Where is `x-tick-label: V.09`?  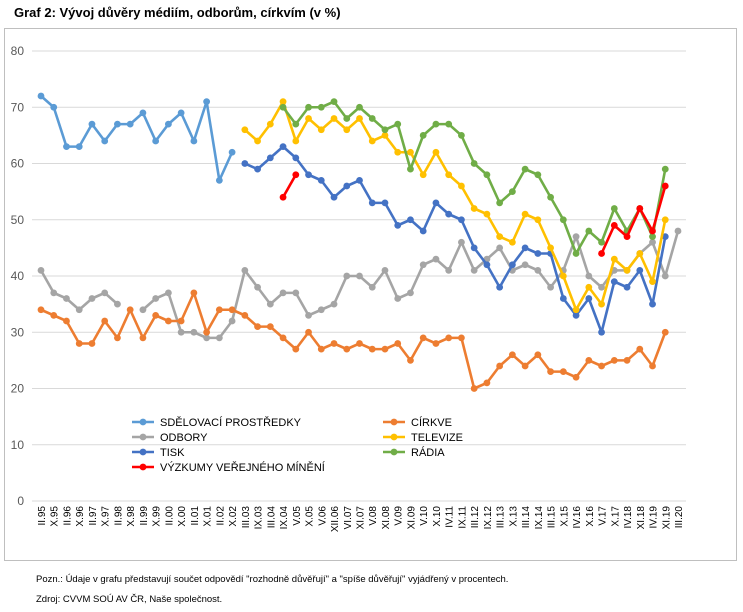
x-tick-label: V.09 is located at coordinates (399, 516).